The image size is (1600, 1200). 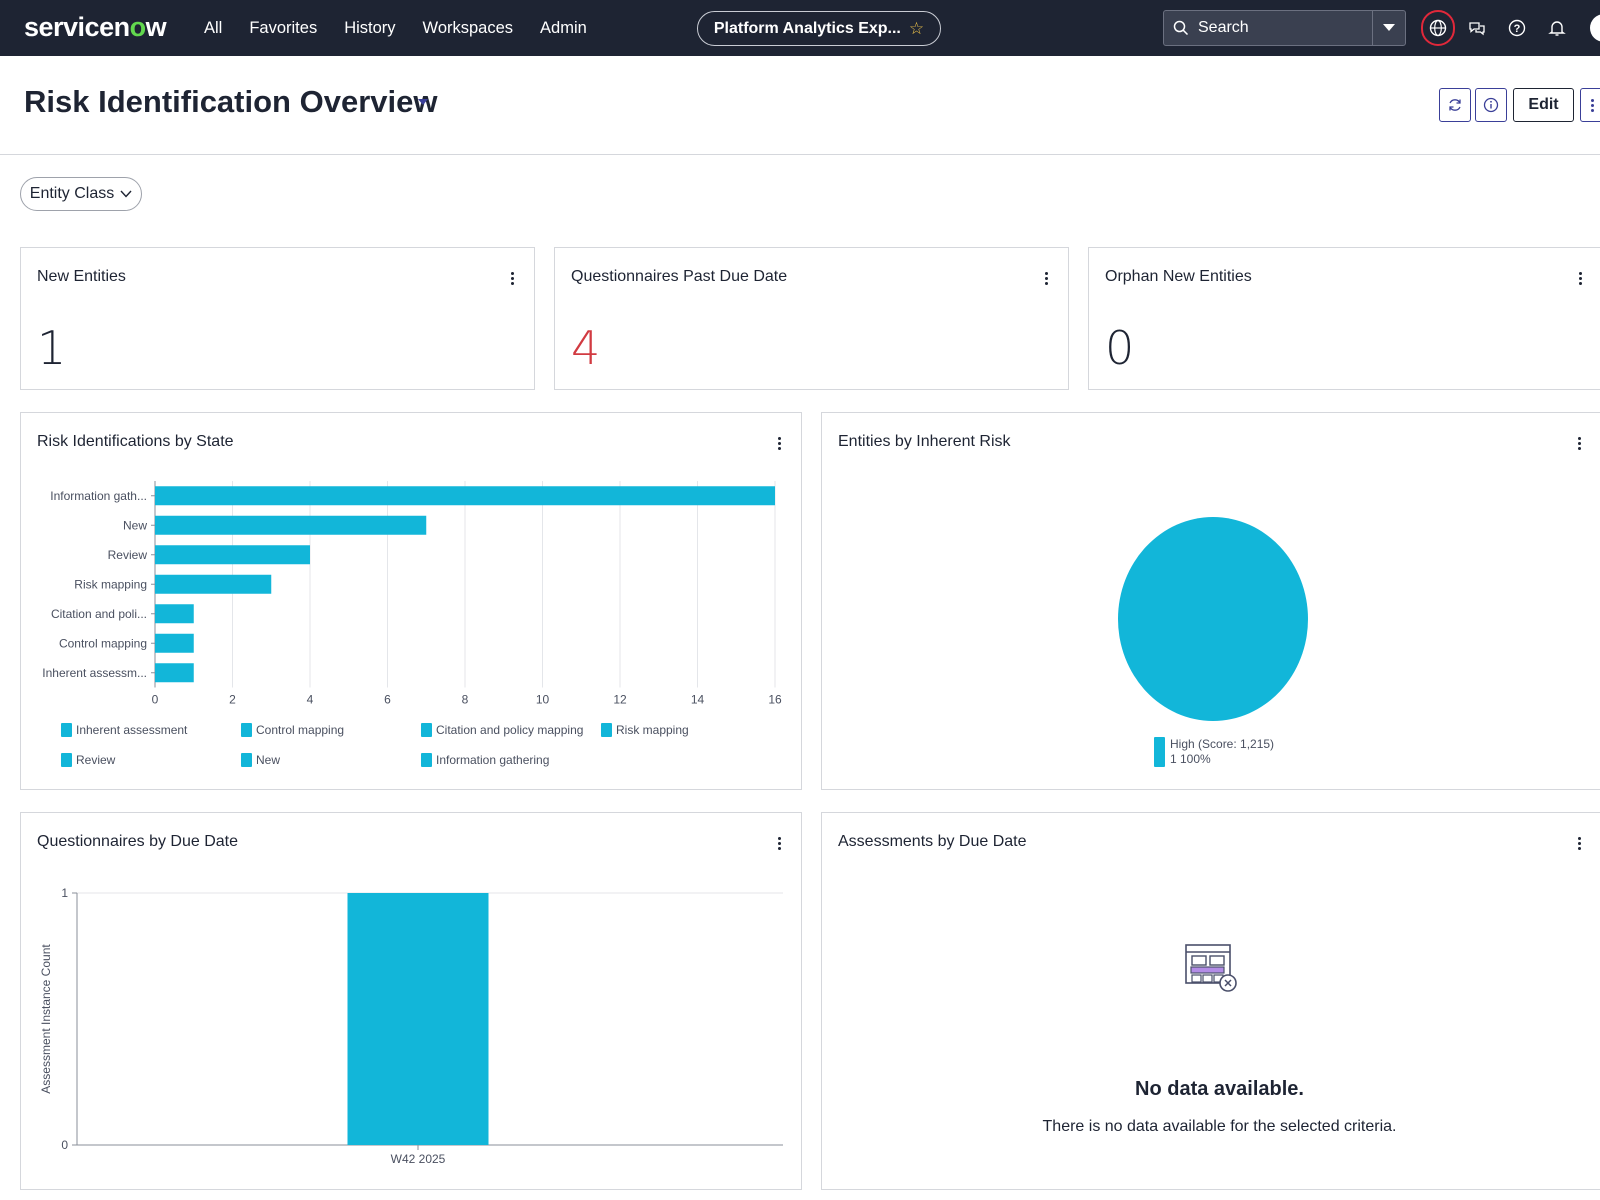 I want to click on page-header: Risk Identification Overview Edit, so click(x=800, y=105).